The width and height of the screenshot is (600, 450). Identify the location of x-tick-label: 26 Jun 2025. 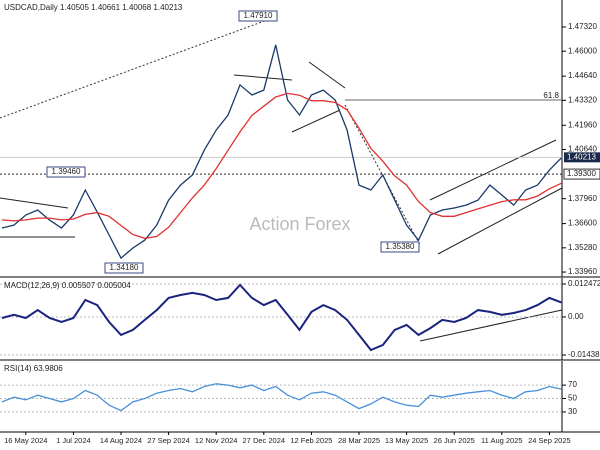
(454, 440).